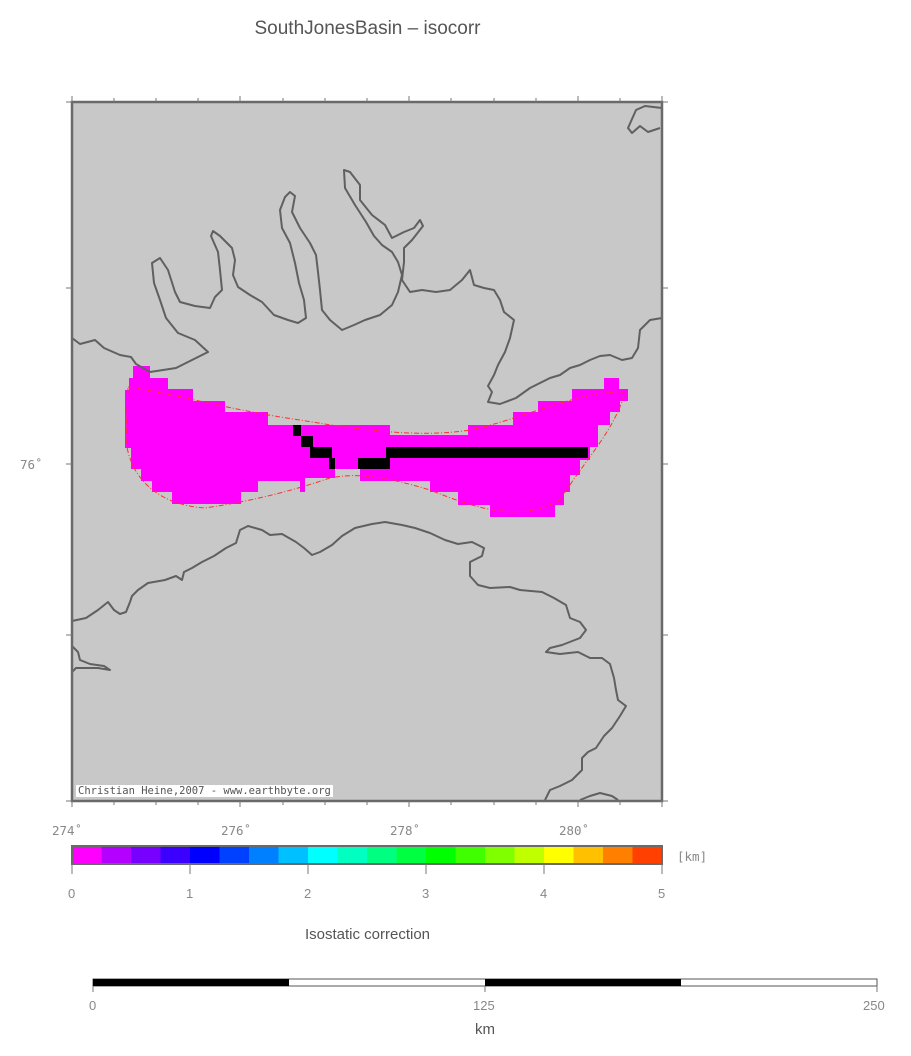 Image resolution: width=911 pixels, height=1056 pixels. I want to click on coastline-north-fjords, so click(367, 287).